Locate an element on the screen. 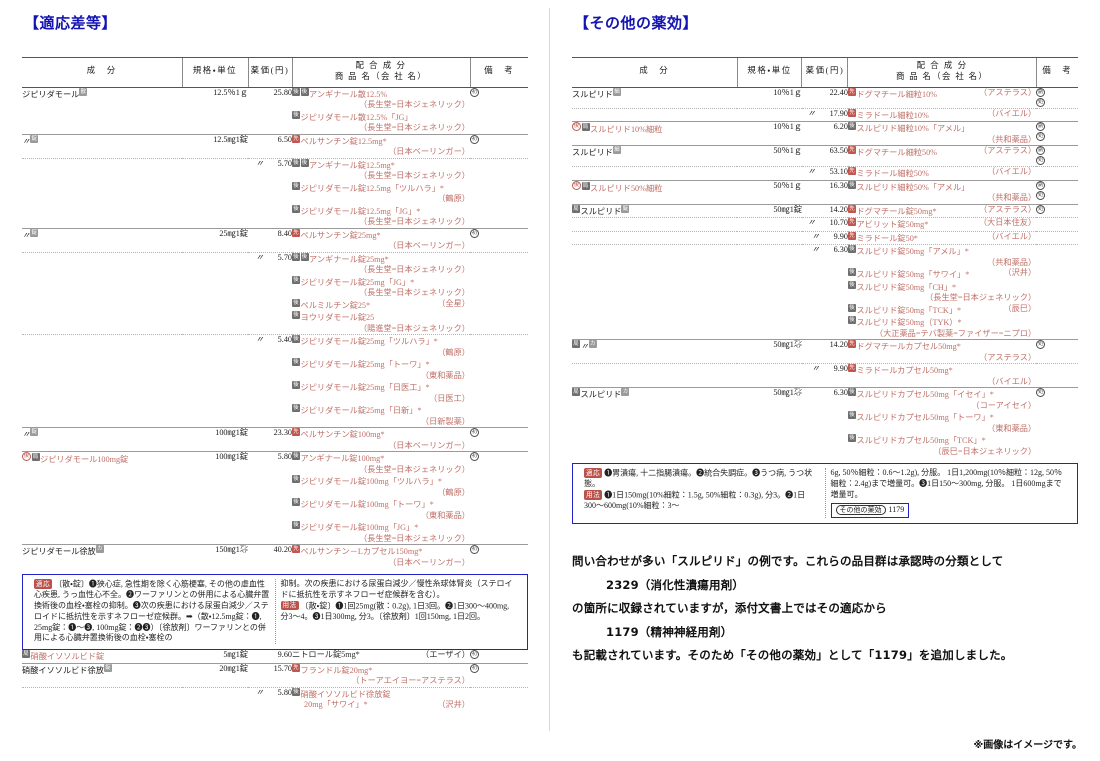 The width and height of the screenshot is (1100, 761). cell-spec-unit: 20㎎1錠 is located at coordinates (215, 675).